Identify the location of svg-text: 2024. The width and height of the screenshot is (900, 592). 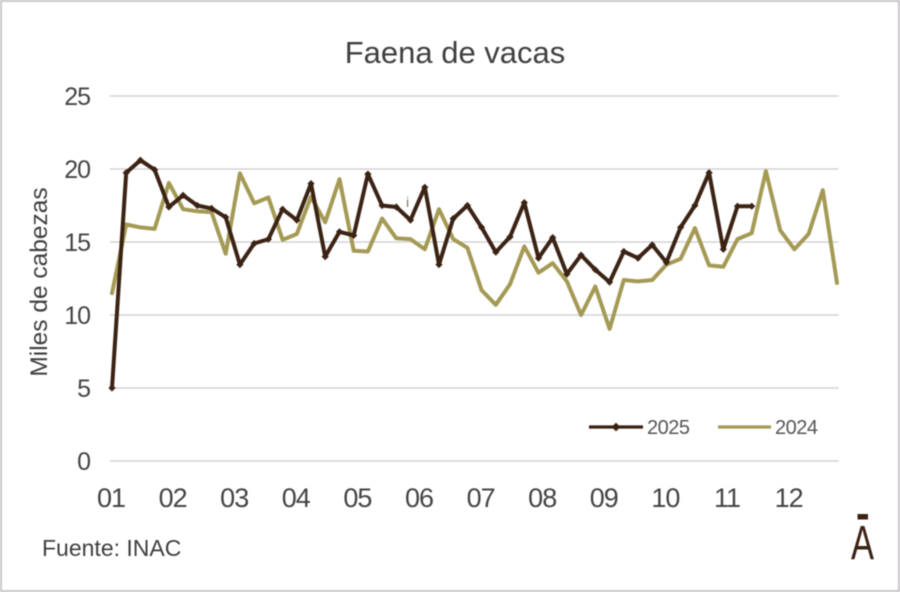
(796, 428).